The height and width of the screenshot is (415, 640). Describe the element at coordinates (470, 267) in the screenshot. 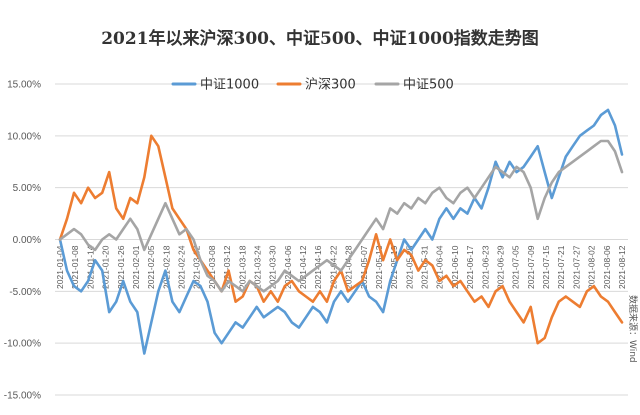

I see `x-tick-label: 2021-06-17` at that location.